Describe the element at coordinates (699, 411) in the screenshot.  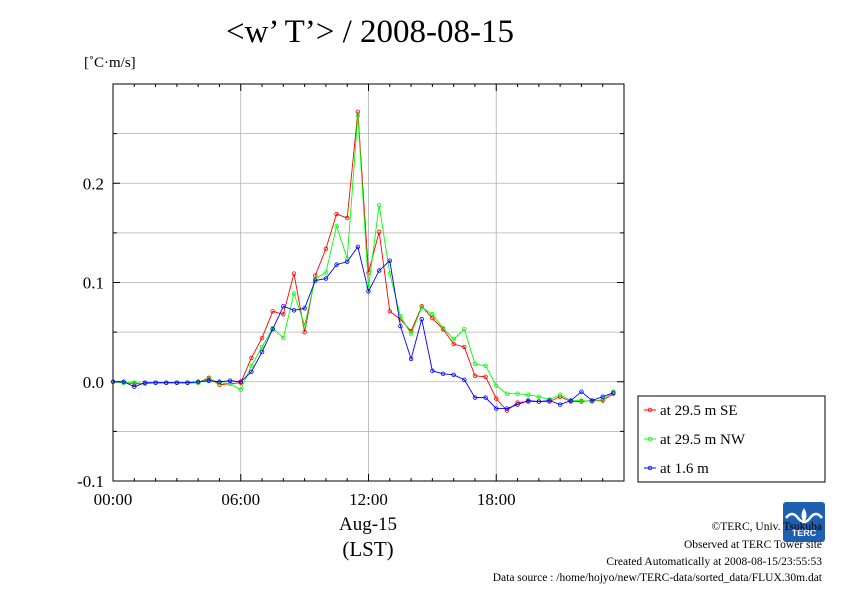
I see `legend-label: at 29.5 m SE` at that location.